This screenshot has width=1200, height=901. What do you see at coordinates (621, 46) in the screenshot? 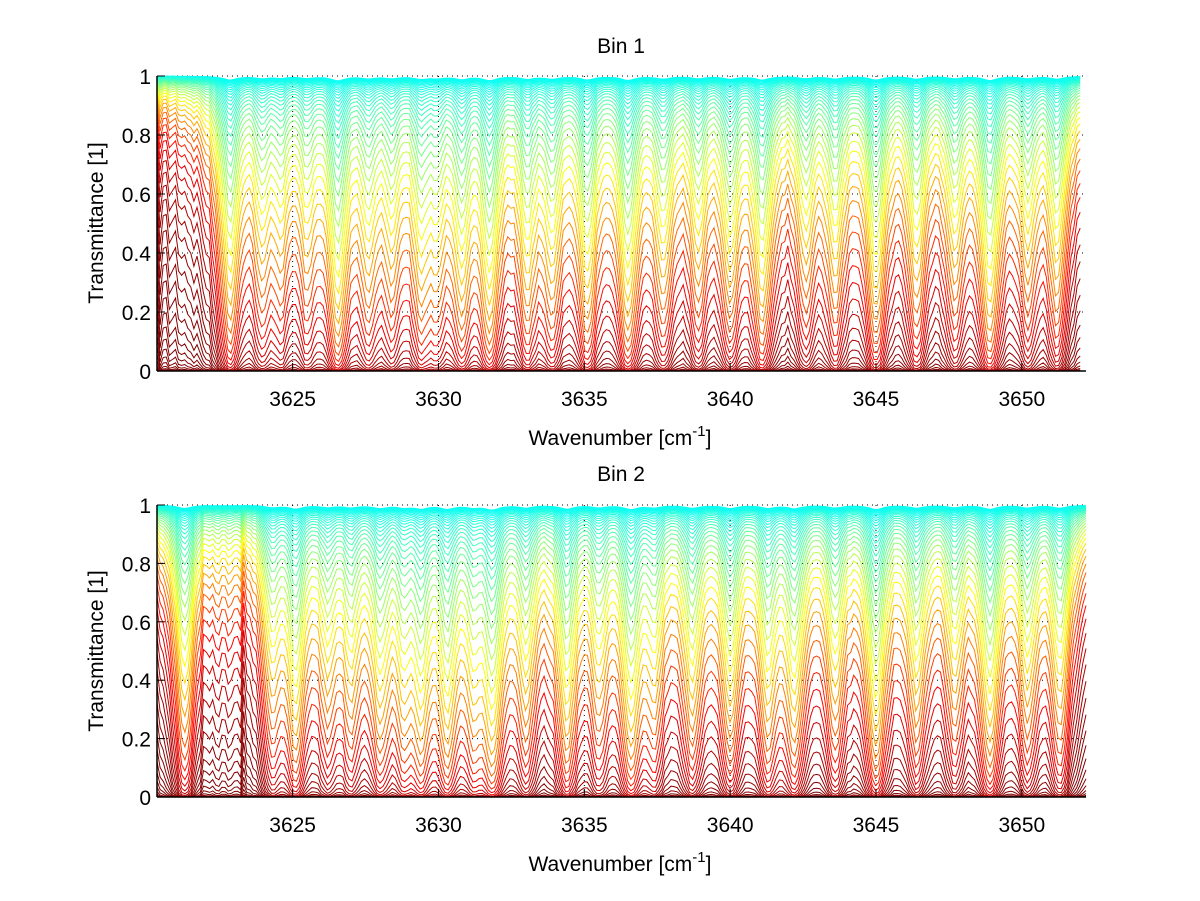
I see `chart-title: Bin 1` at bounding box center [621, 46].